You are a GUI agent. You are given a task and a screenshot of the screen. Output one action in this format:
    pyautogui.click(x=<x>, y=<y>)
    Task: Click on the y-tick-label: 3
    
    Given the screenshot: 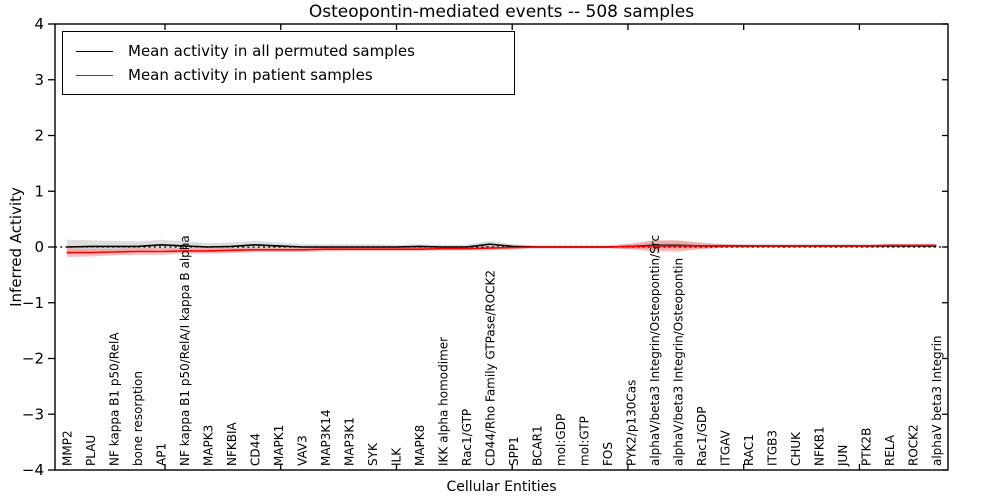 What is the action you would take?
    pyautogui.click(x=39, y=80)
    